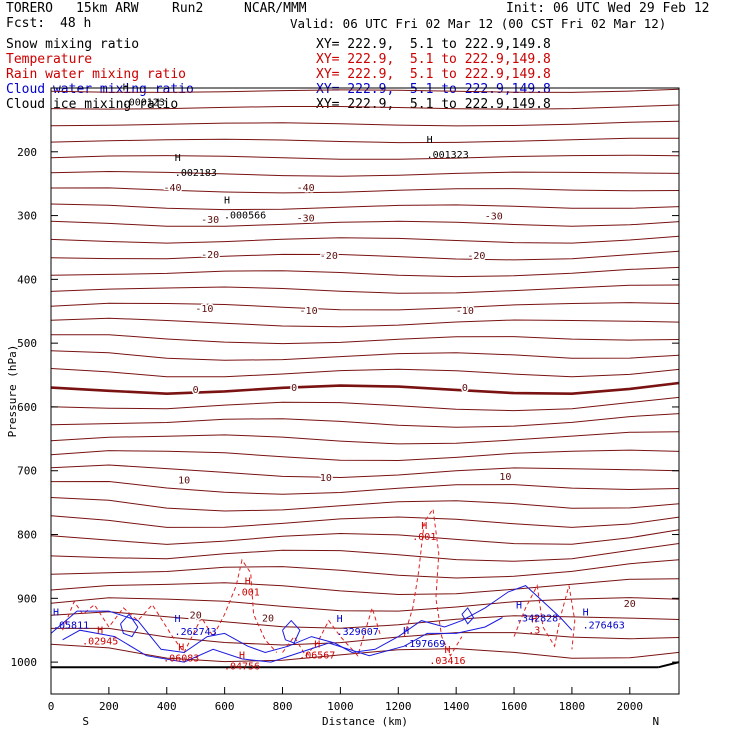 This screenshot has height=740, width=740. What do you see at coordinates (669, 665) in the screenshot?
I see `ground-line` at bounding box center [669, 665].